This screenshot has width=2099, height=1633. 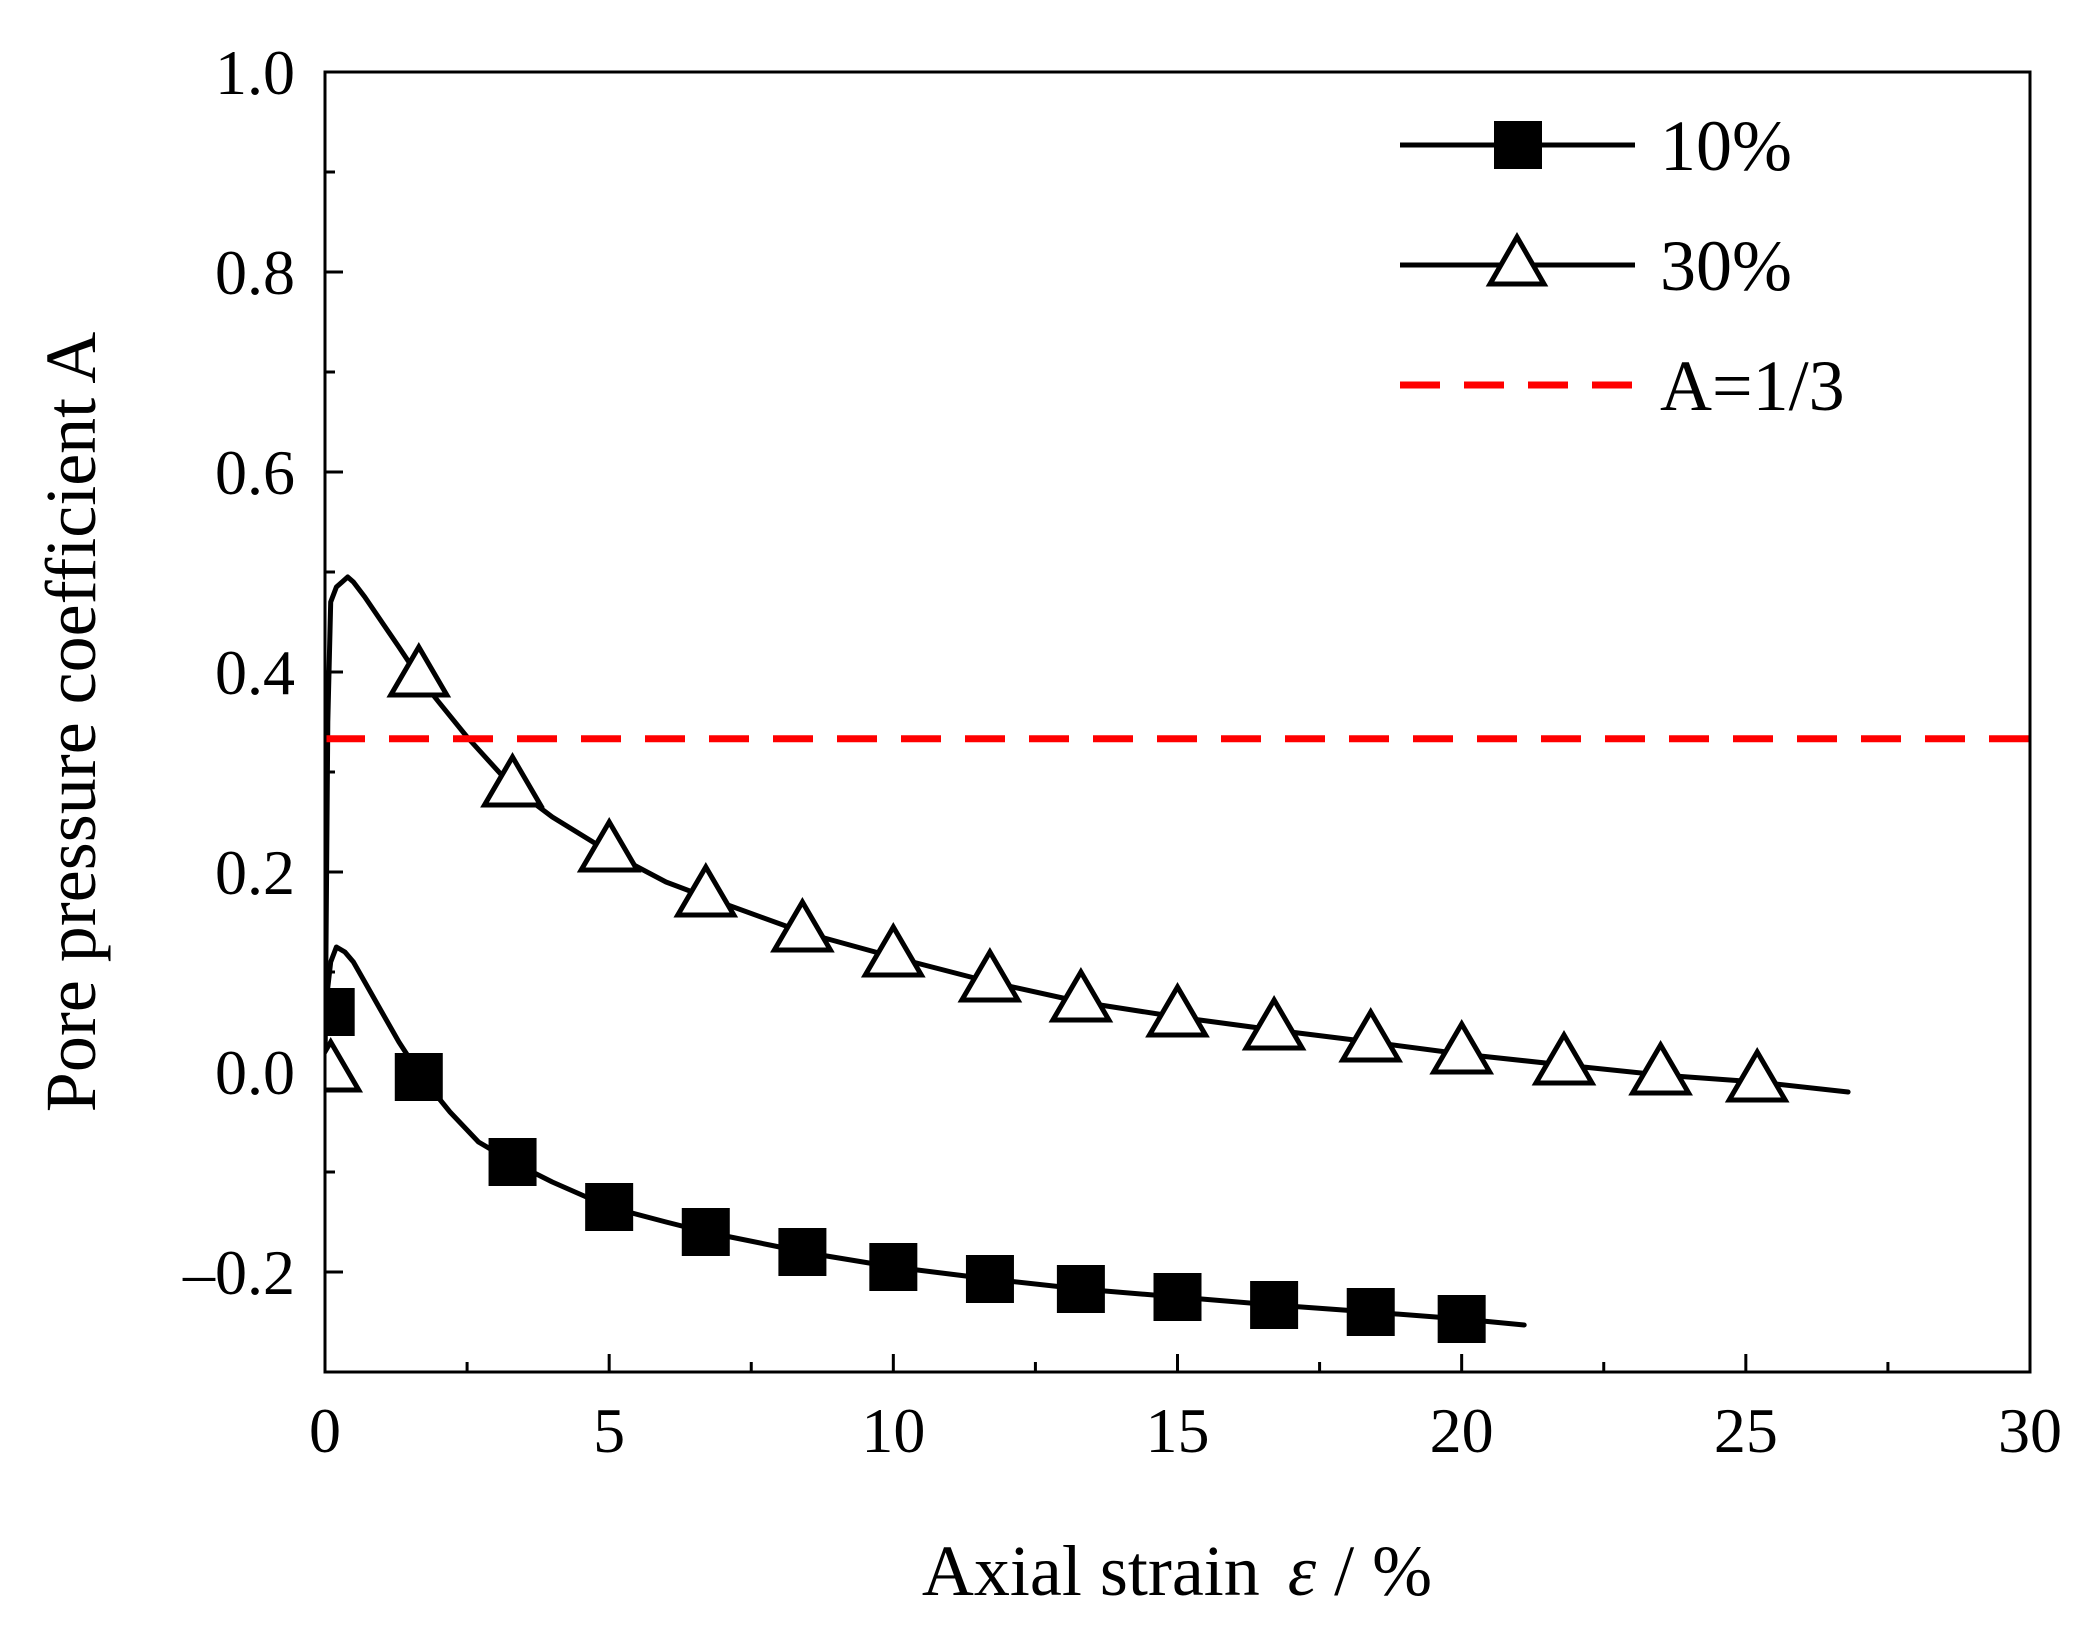 I want to click on y-tick-label: 0.6, so click(x=255, y=472).